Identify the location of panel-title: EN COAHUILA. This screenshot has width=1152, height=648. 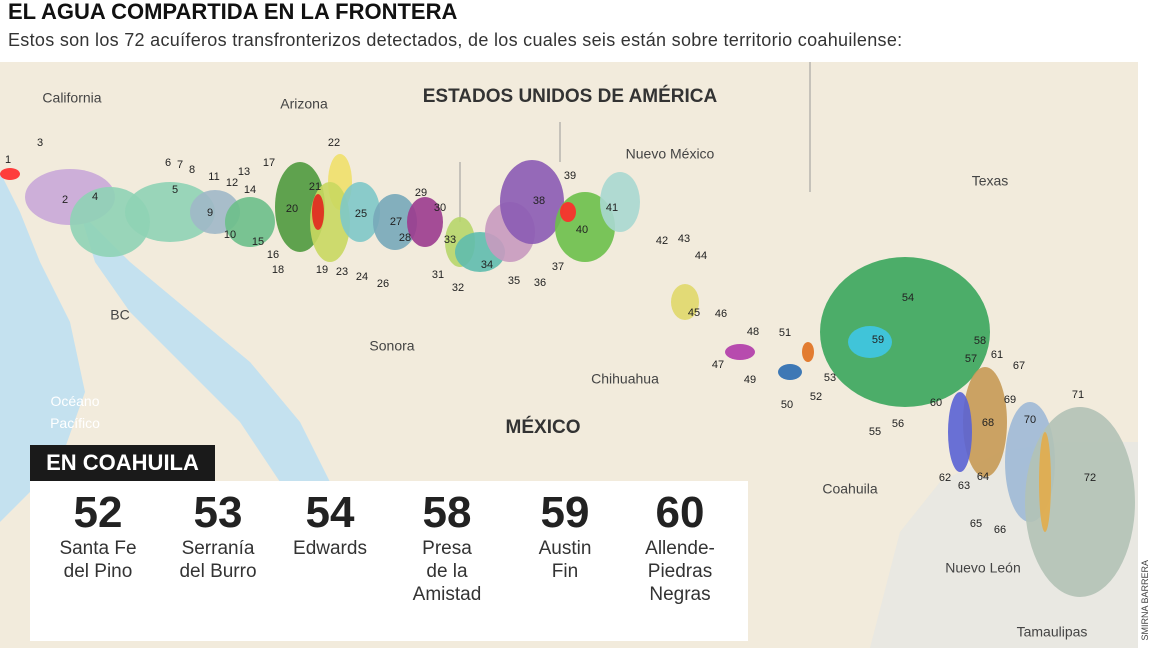
(122, 463).